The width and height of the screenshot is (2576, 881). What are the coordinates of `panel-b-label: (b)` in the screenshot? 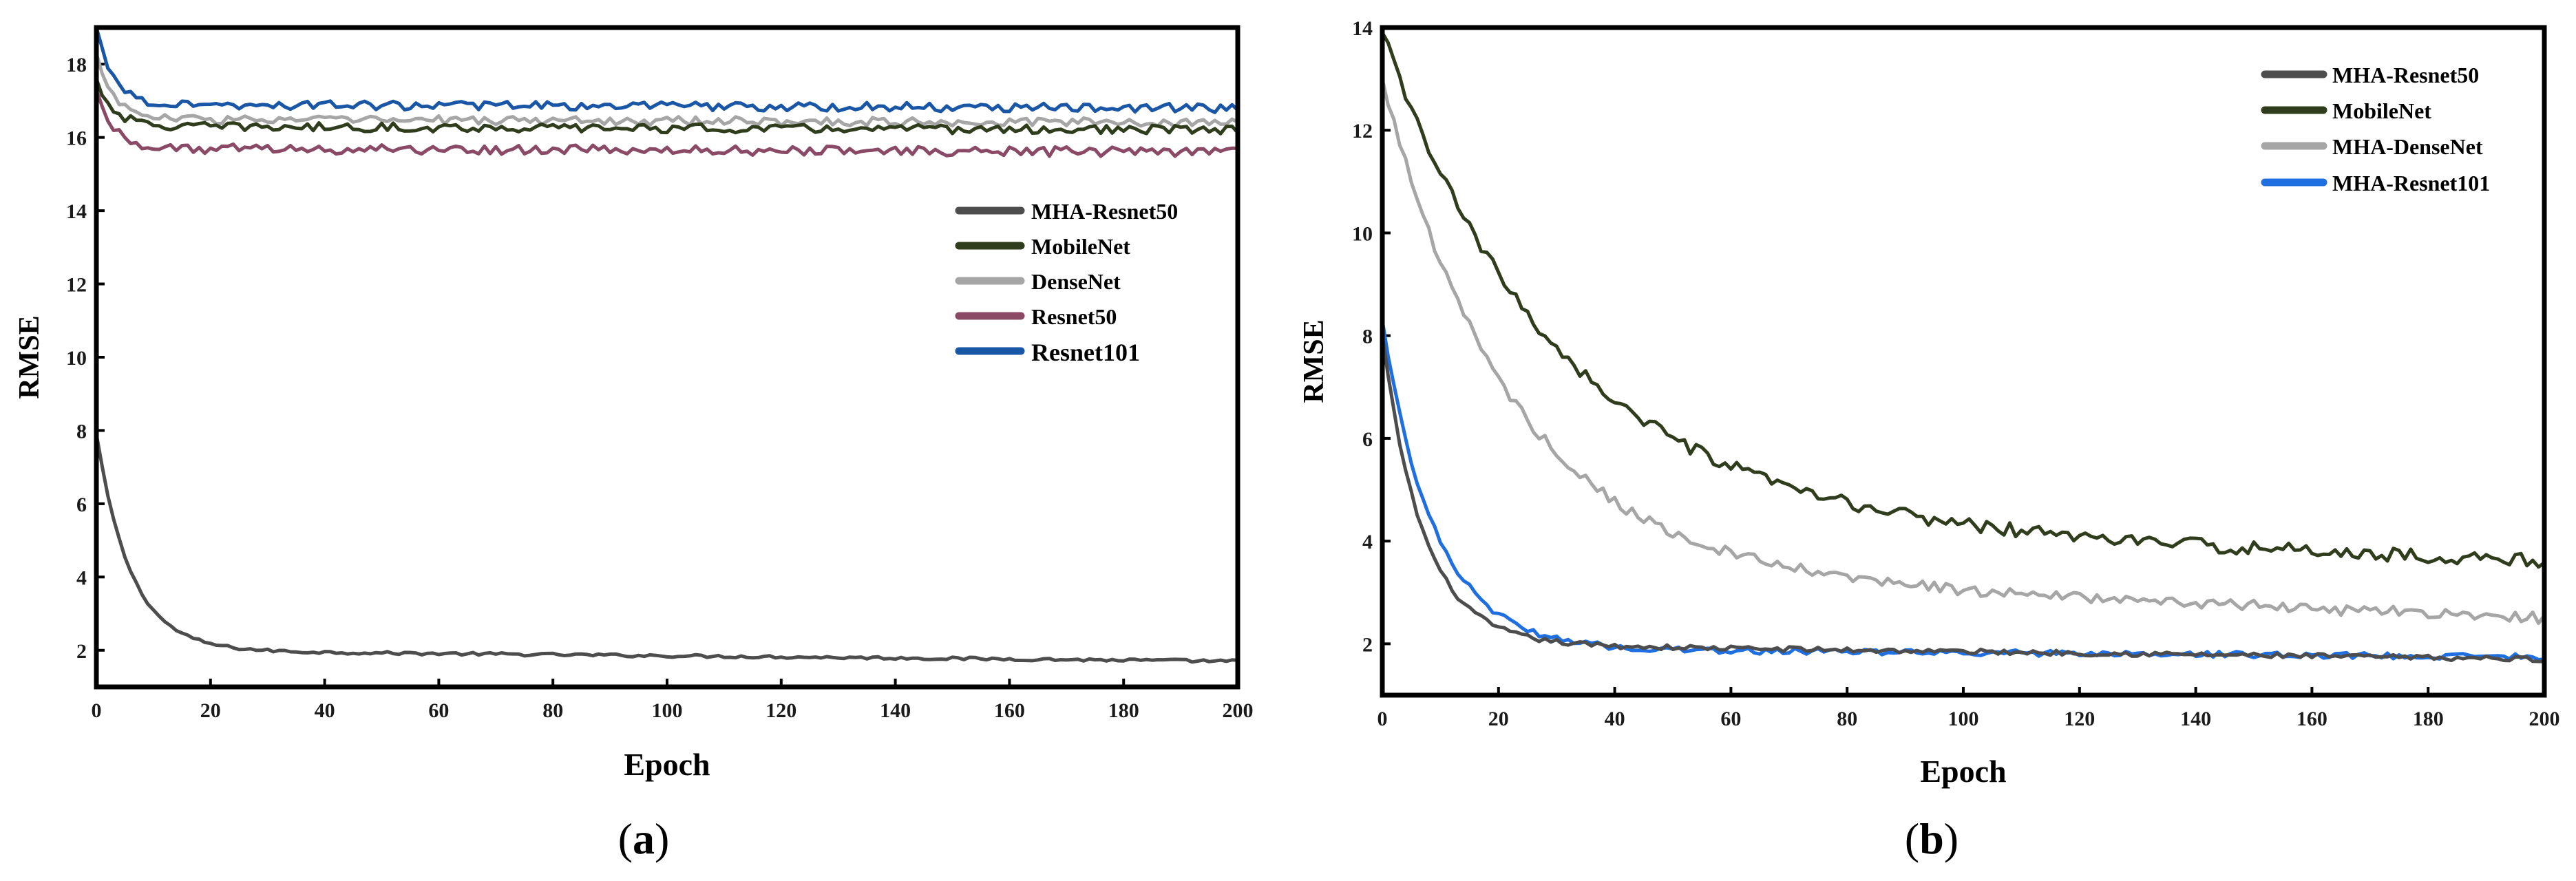 It's located at (1932, 838).